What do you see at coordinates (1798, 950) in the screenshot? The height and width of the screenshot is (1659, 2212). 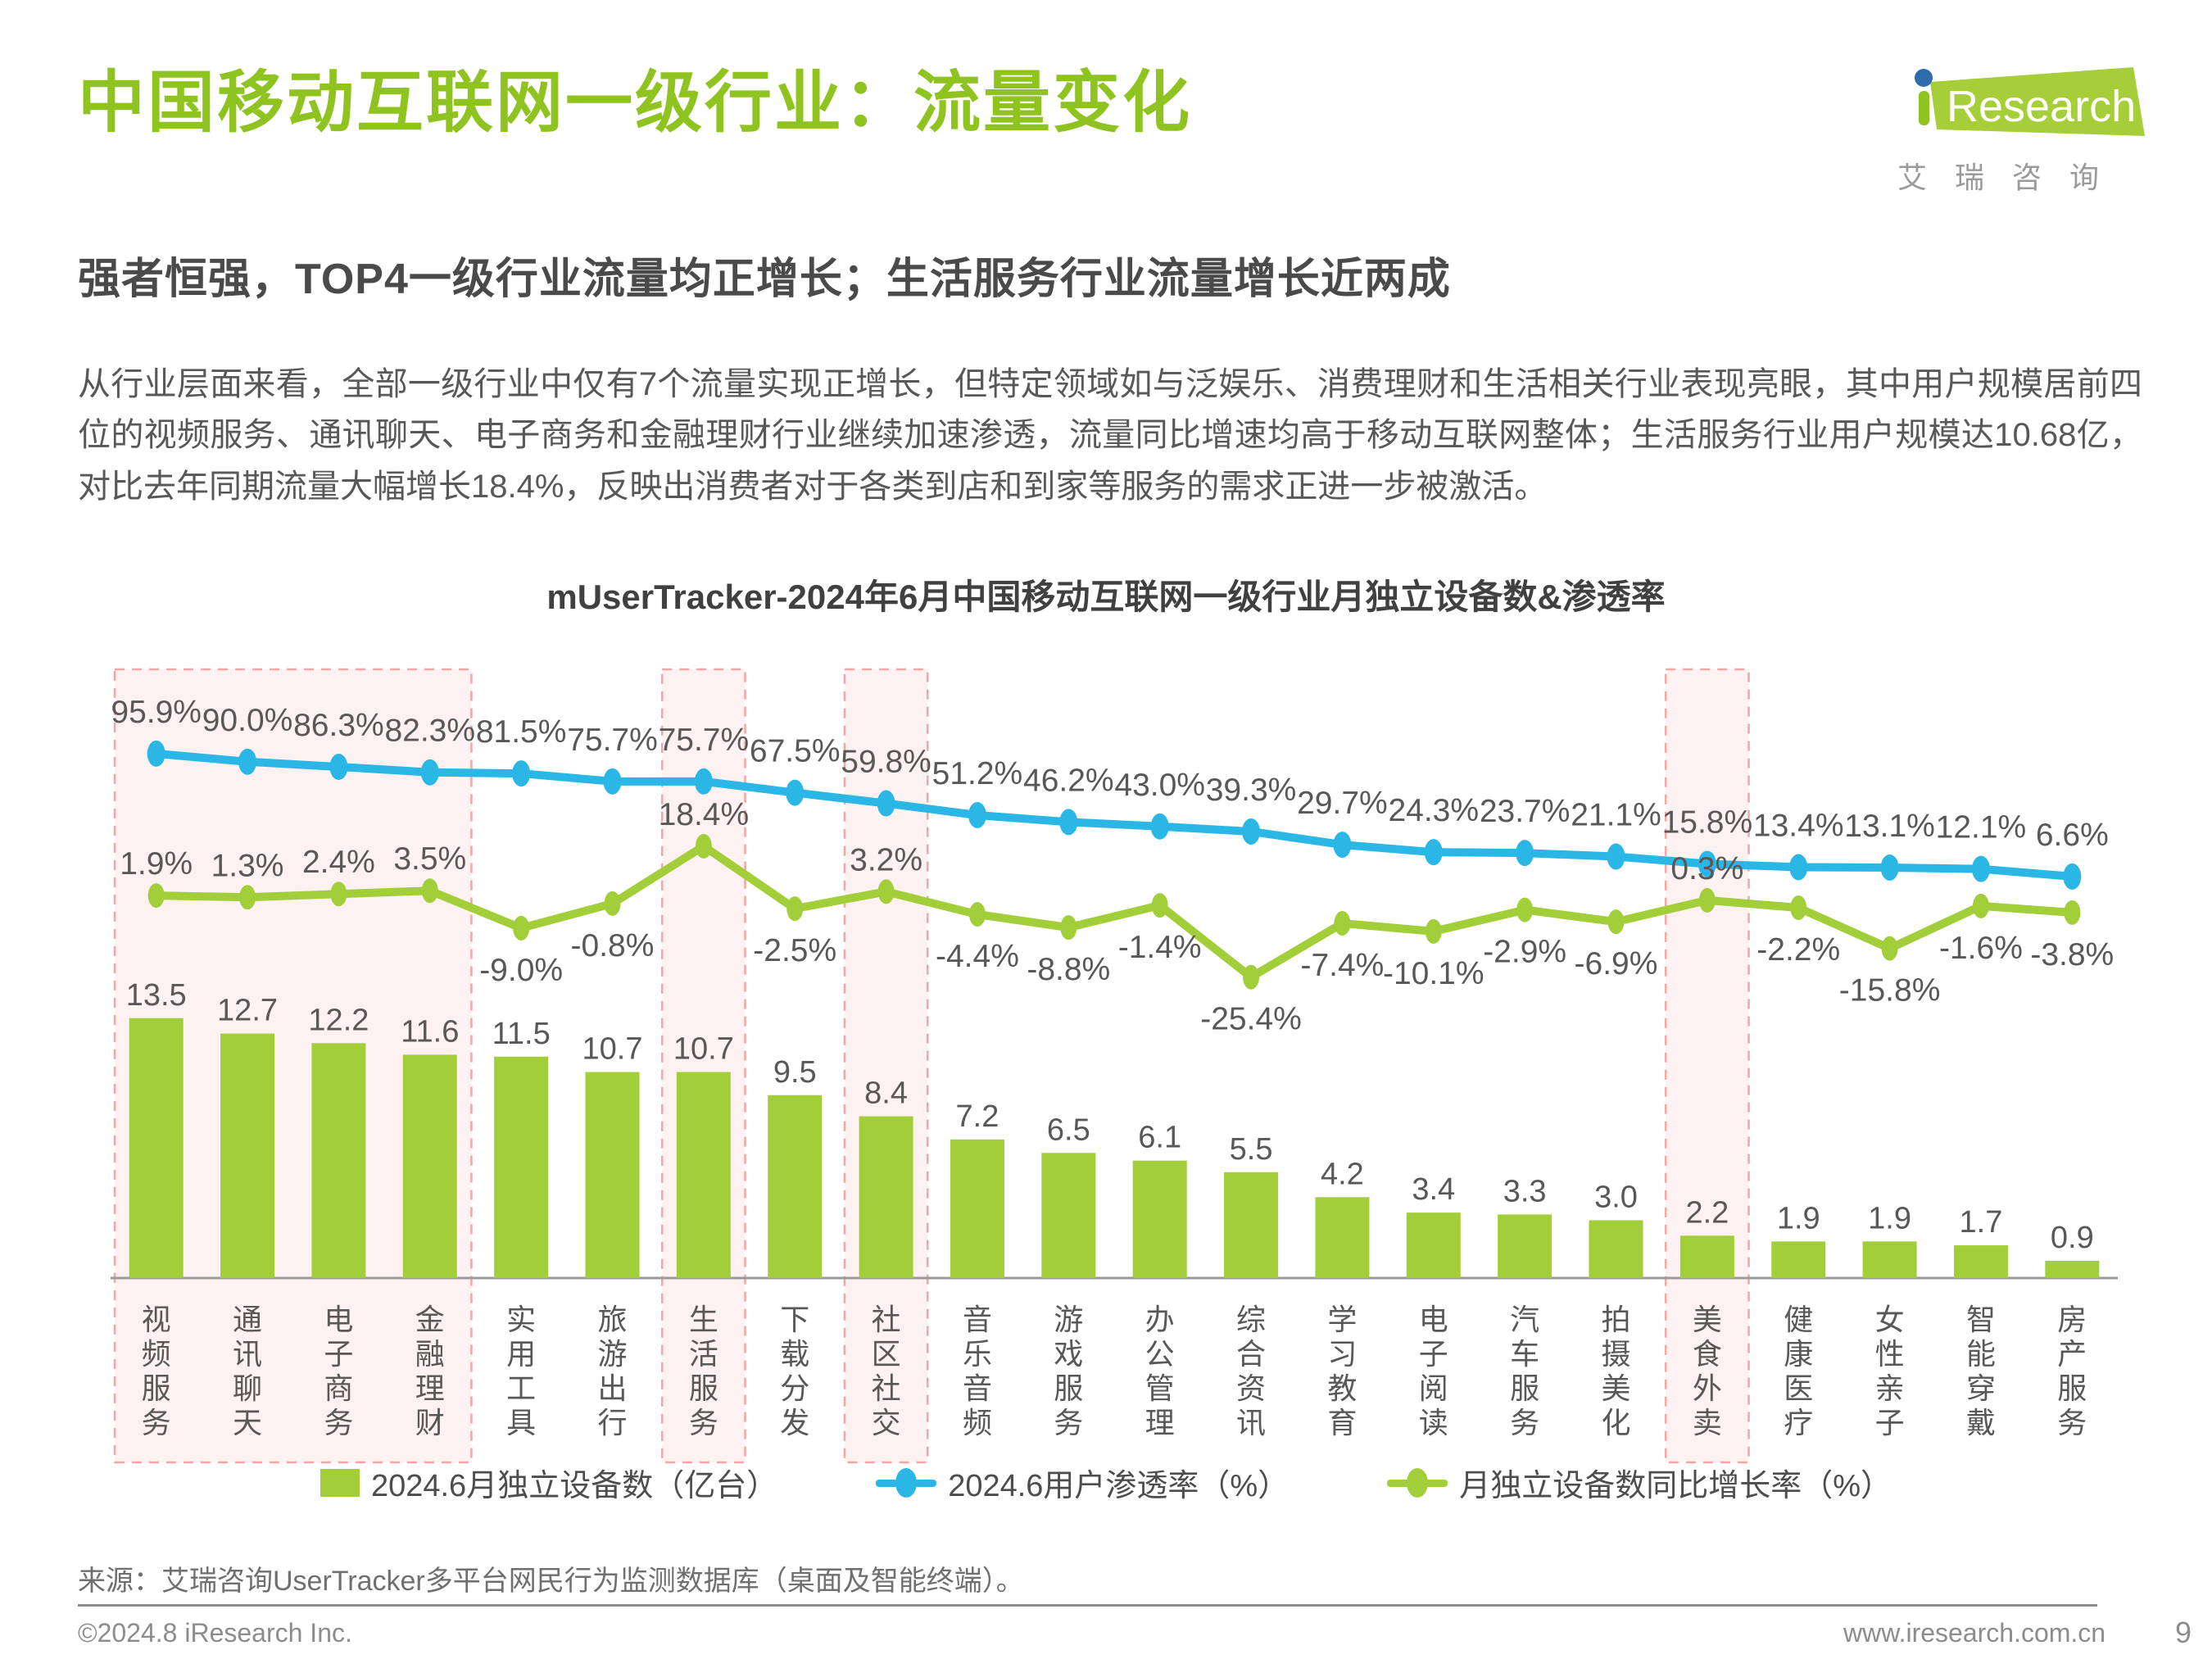 I see `growth-value-label: -2.2%` at bounding box center [1798, 950].